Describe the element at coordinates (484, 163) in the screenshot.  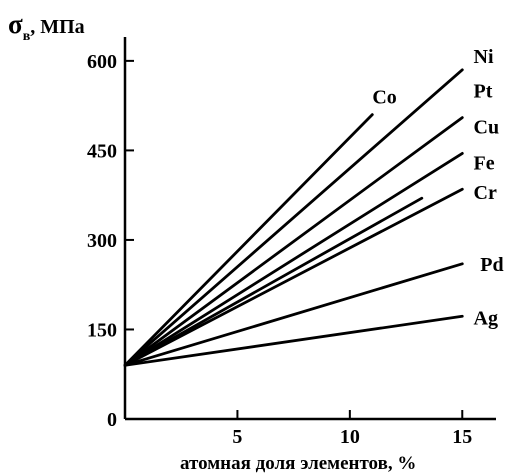
I see `series-label-fe: Fe` at that location.